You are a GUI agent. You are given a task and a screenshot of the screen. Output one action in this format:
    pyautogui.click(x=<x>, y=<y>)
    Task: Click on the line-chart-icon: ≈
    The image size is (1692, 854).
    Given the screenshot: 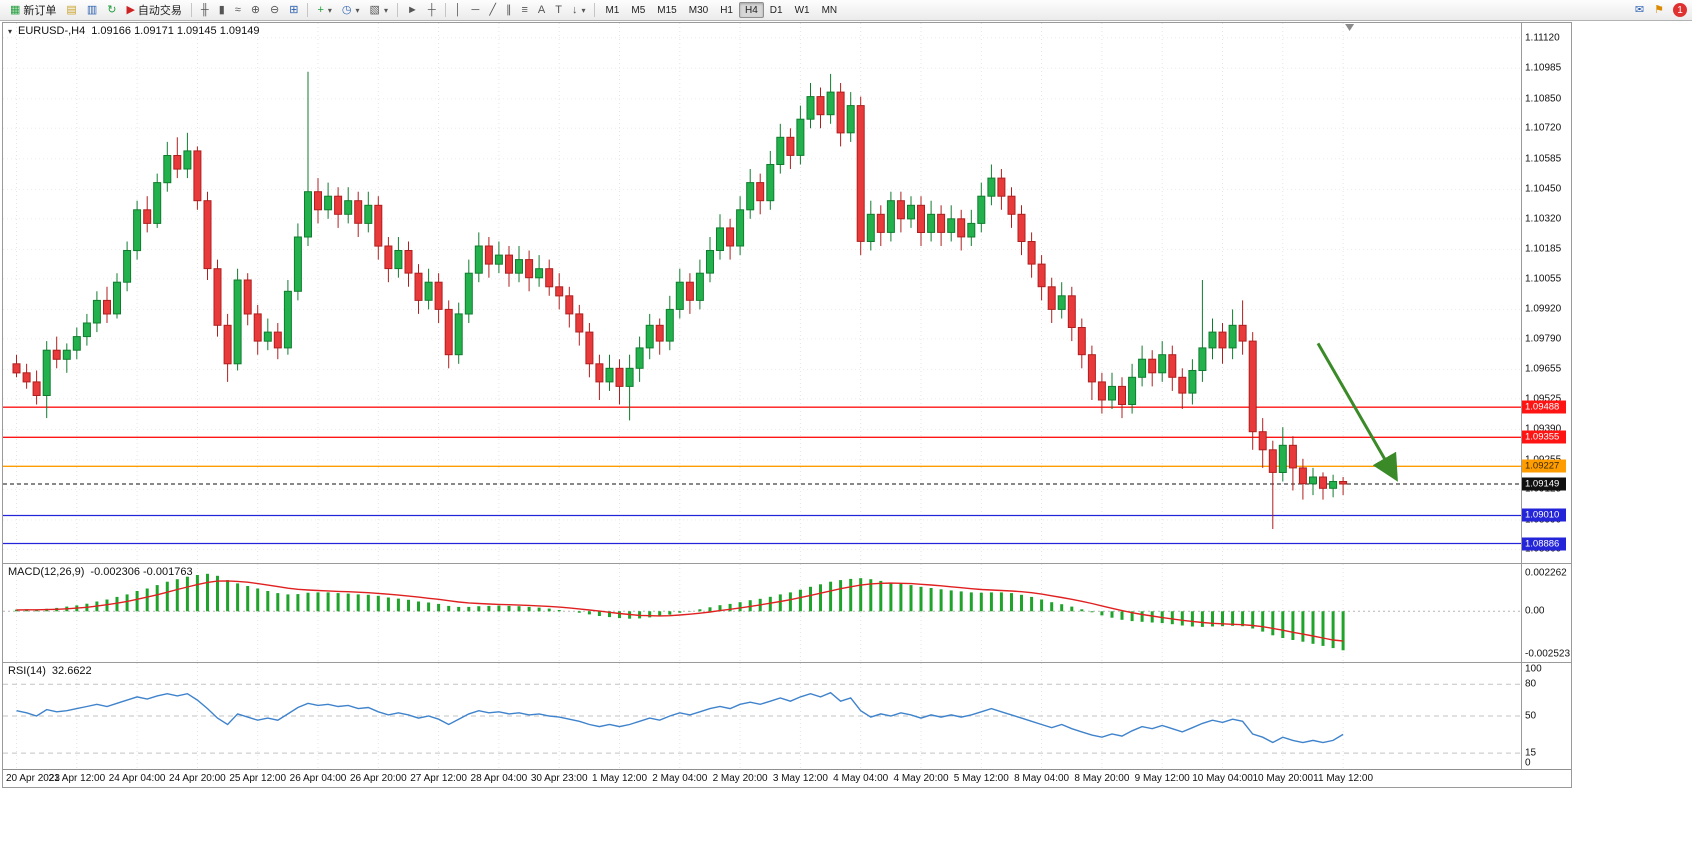 What is the action you would take?
    pyautogui.click(x=237, y=9)
    